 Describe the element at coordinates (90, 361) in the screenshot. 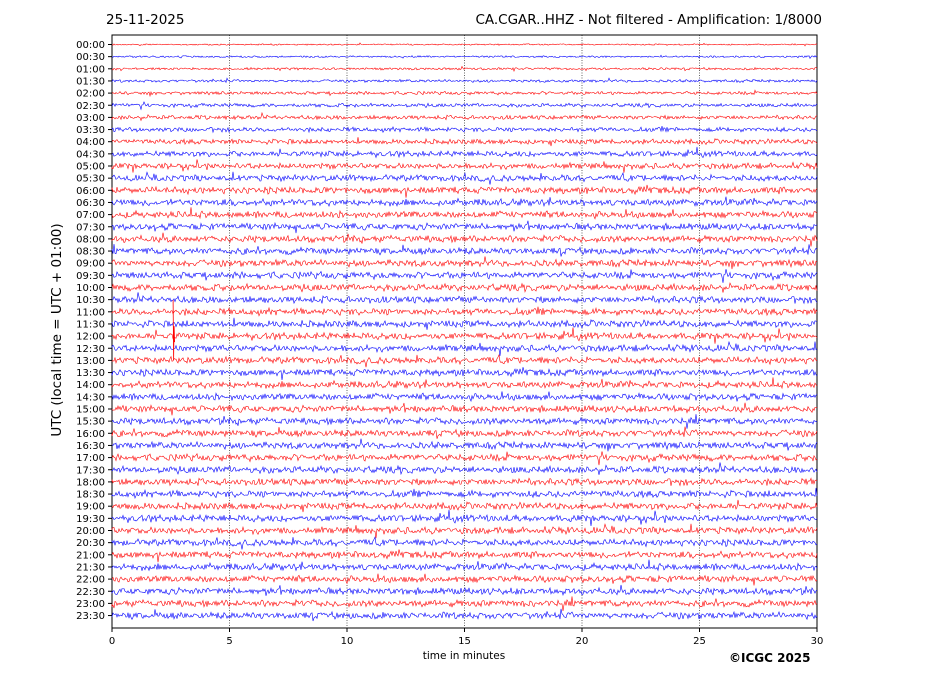

I see `y-tick-label: 13:00` at that location.